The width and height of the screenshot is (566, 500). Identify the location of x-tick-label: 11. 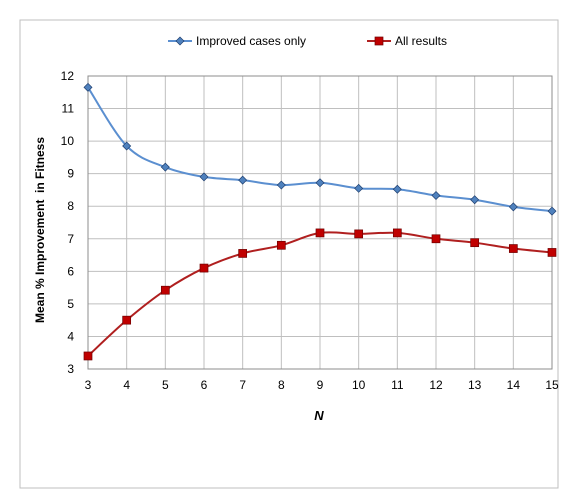
(397, 385).